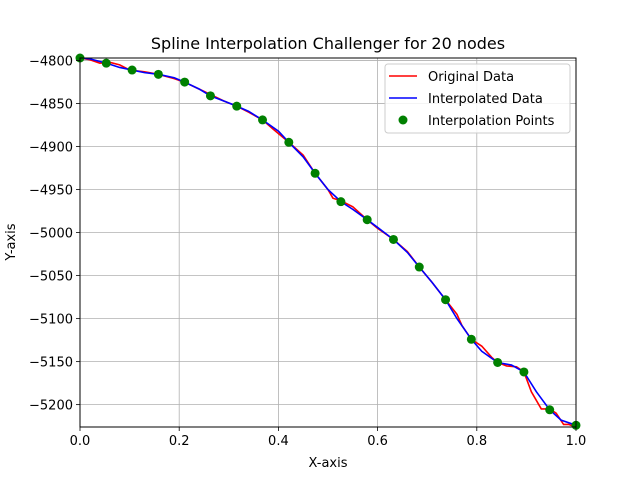  Describe the element at coordinates (179, 441) in the screenshot. I see `x-tick-label: 0.2` at that location.